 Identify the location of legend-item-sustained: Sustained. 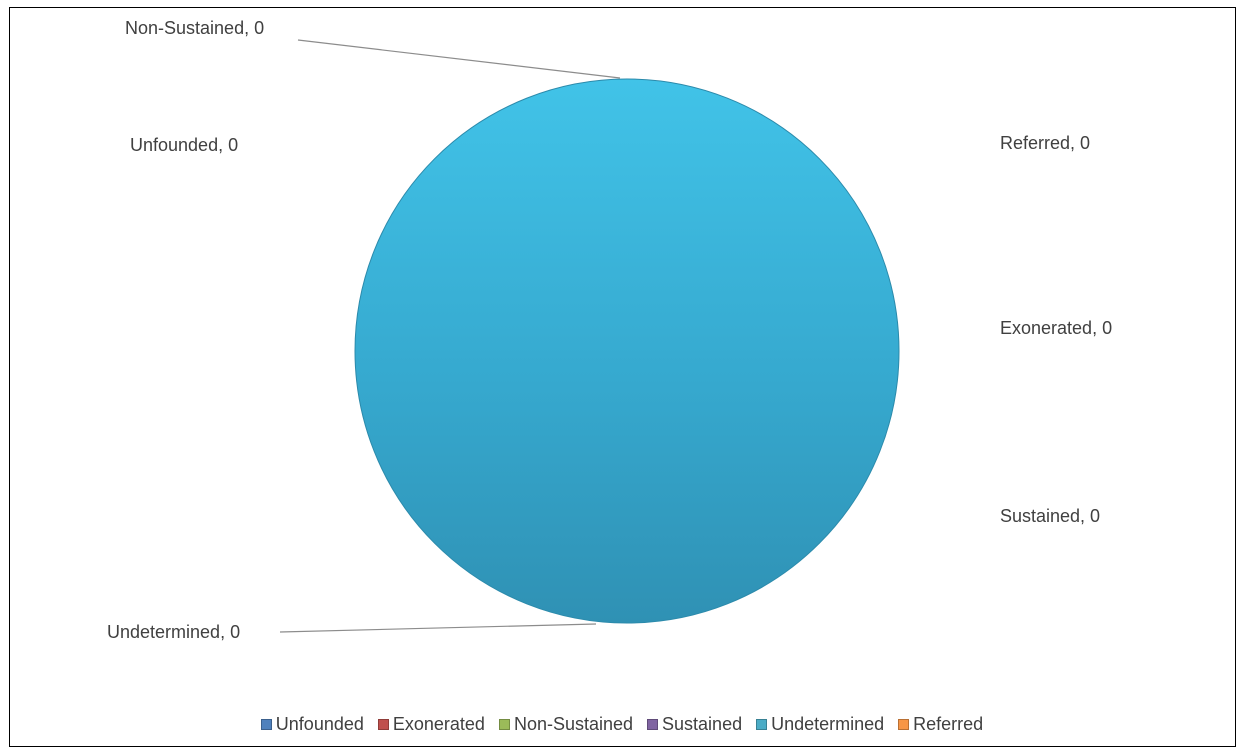
(694, 724).